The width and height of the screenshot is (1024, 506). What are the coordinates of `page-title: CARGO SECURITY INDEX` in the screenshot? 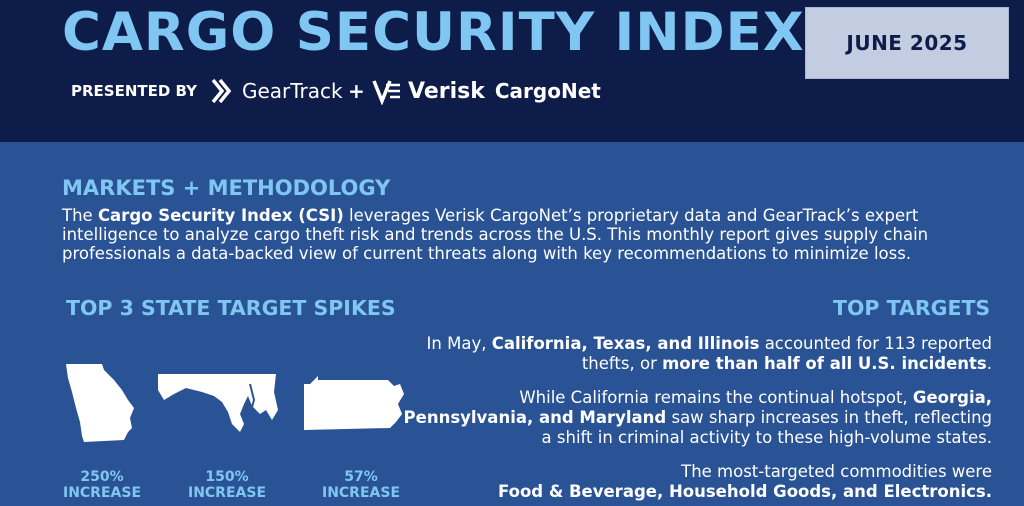 It's located at (433, 32).